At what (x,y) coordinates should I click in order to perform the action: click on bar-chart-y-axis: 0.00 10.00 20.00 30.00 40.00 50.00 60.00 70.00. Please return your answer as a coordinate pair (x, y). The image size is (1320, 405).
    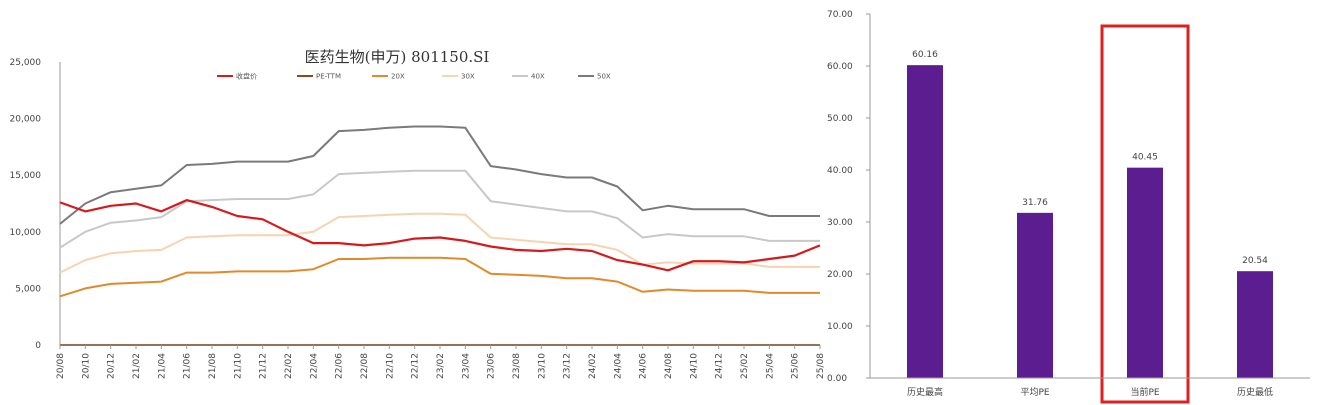
    Looking at the image, I should click on (849, 197).